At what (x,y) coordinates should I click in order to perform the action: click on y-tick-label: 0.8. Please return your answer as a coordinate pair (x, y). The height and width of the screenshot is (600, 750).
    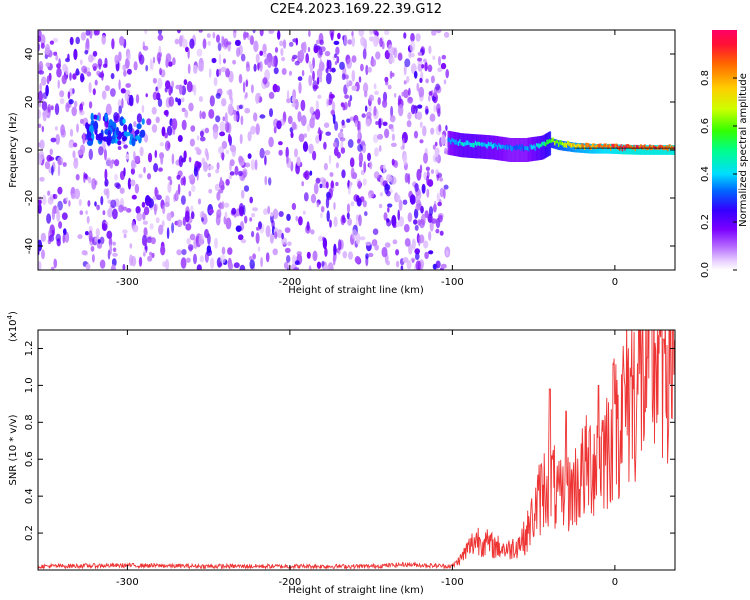
    Looking at the image, I should click on (29, 422).